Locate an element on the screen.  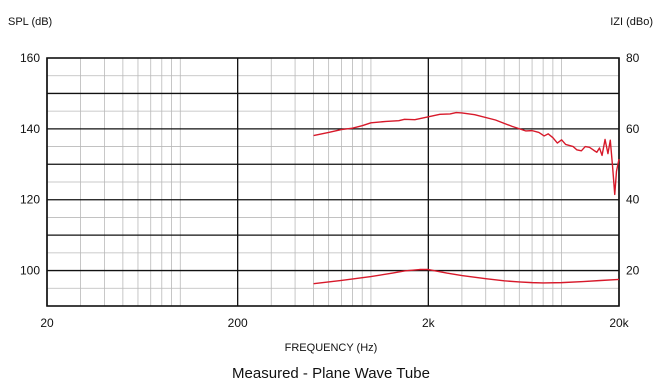
x-tick-label: 20k is located at coordinates (619, 323).